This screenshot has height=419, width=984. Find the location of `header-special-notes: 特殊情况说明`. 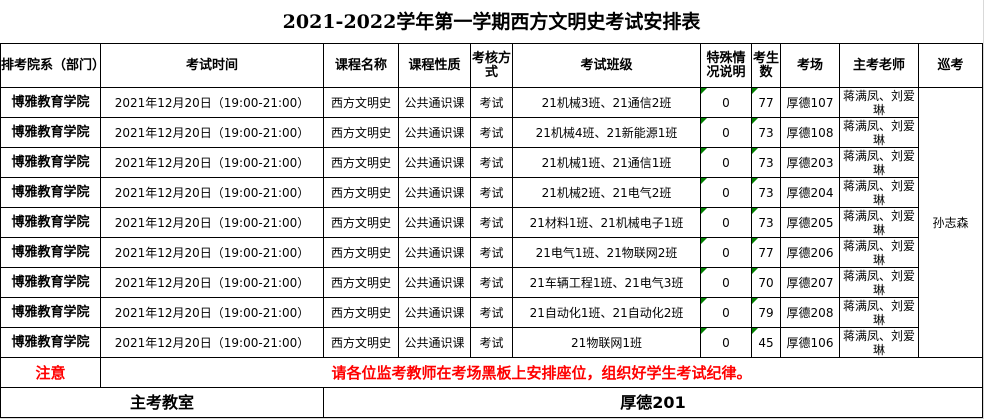

header-special-notes: 特殊情况说明 is located at coordinates (726, 65).